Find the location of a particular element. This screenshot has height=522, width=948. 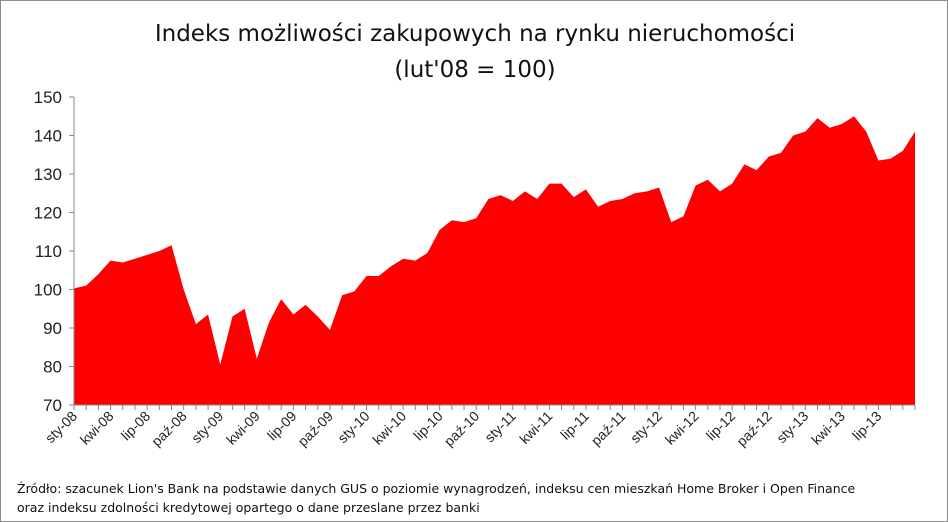

y-tick-label: 120 is located at coordinates (48, 213).